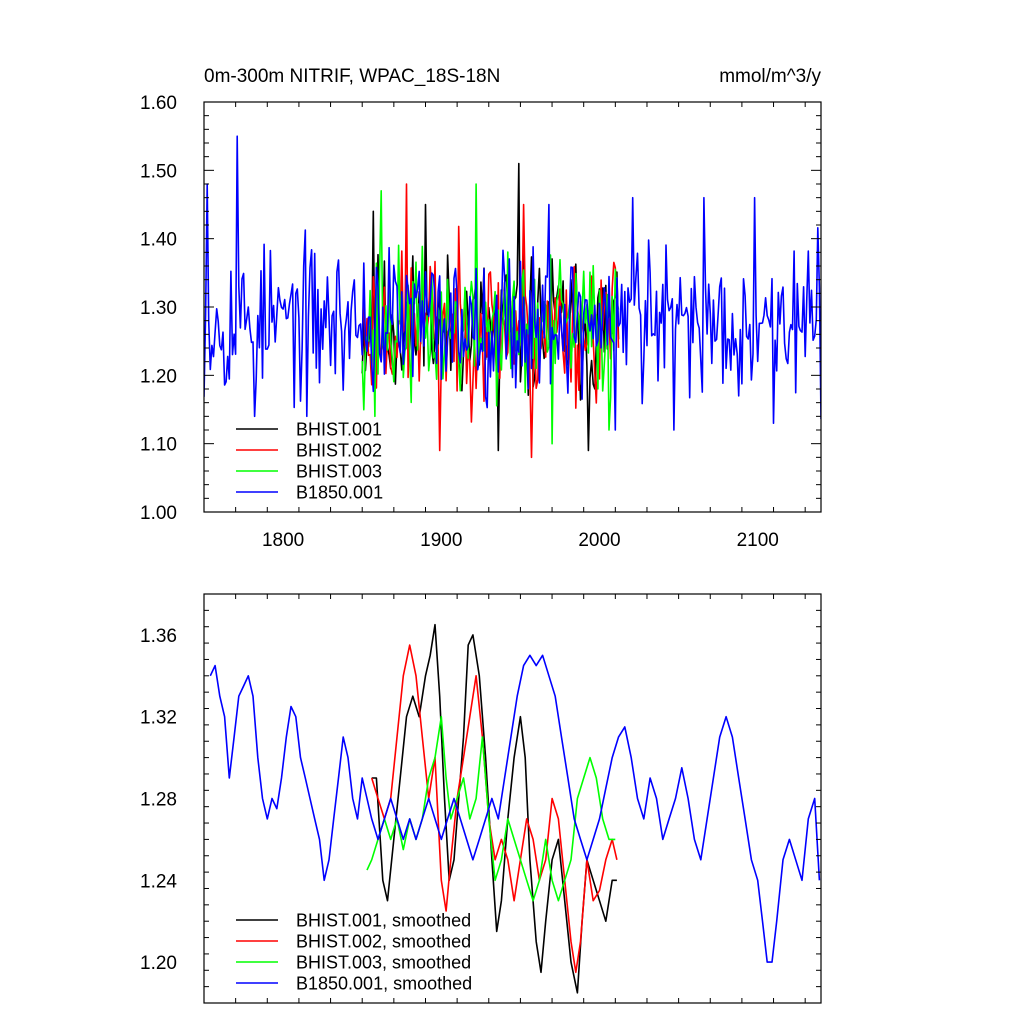 This screenshot has width=1024, height=1024. What do you see at coordinates (339, 451) in the screenshot?
I see `top-legend-label-2: BHIST.002` at bounding box center [339, 451].